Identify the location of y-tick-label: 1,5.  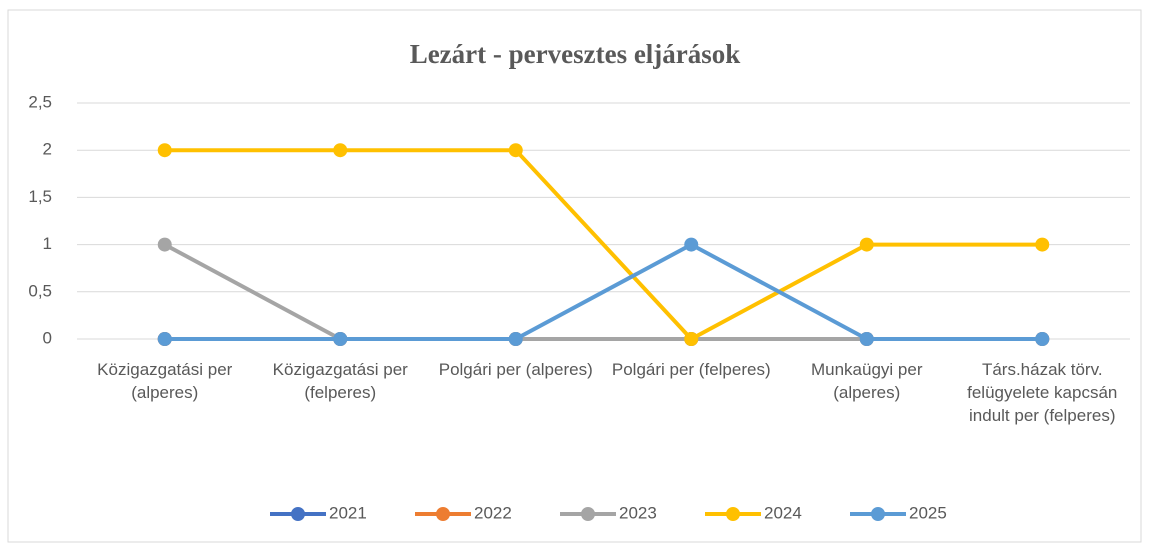
(40, 196).